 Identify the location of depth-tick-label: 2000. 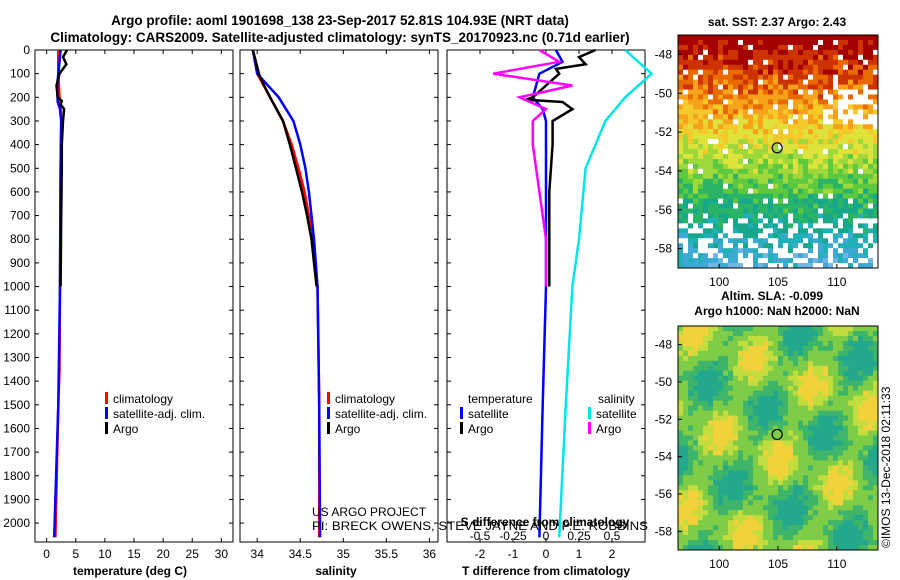
(16, 523).